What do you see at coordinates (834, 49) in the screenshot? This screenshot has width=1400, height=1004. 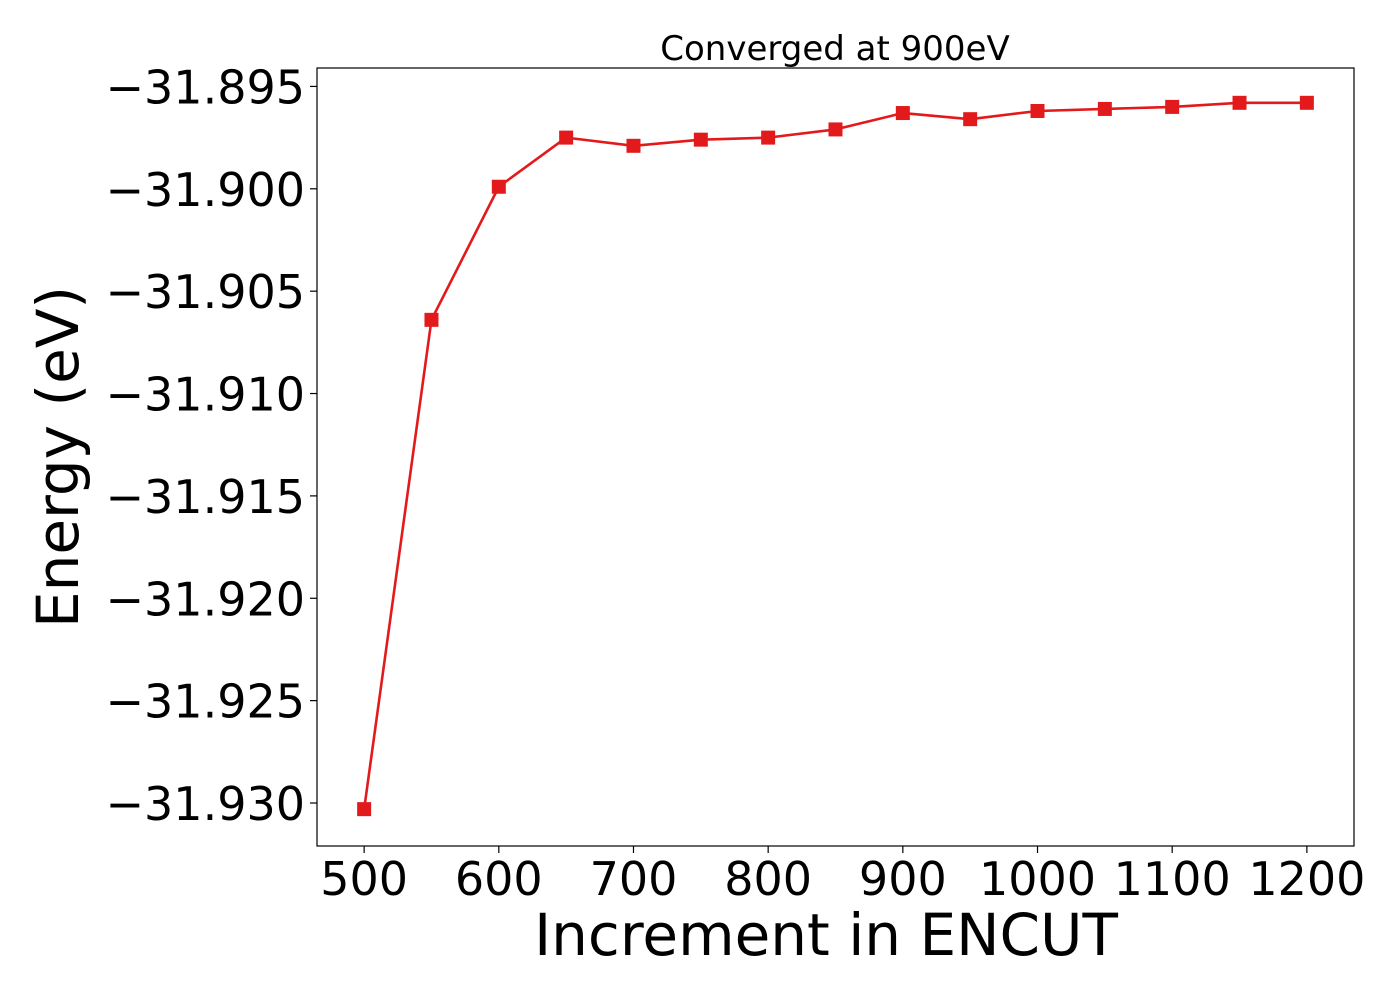 I see `chart-title: Converged at 900eV` at bounding box center [834, 49].